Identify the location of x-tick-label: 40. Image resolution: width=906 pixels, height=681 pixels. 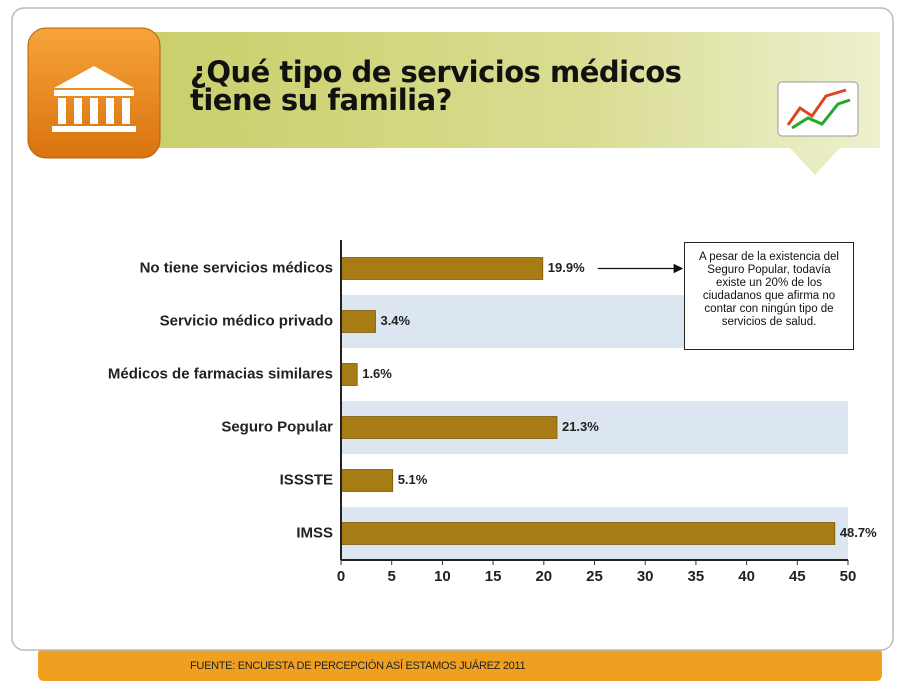
(746, 576).